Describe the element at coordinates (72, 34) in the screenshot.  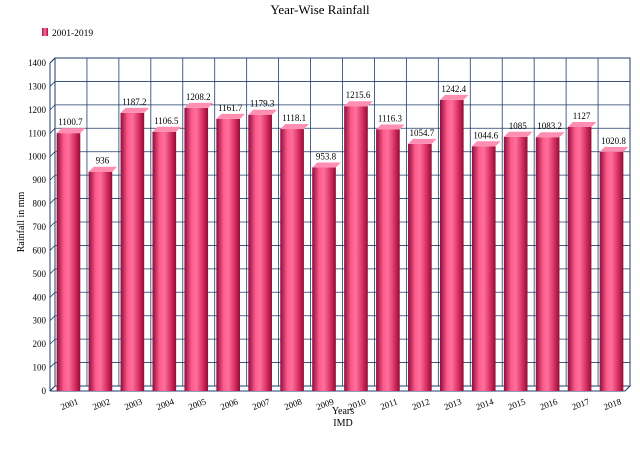
I see `legend-label: 2001-2019` at that location.